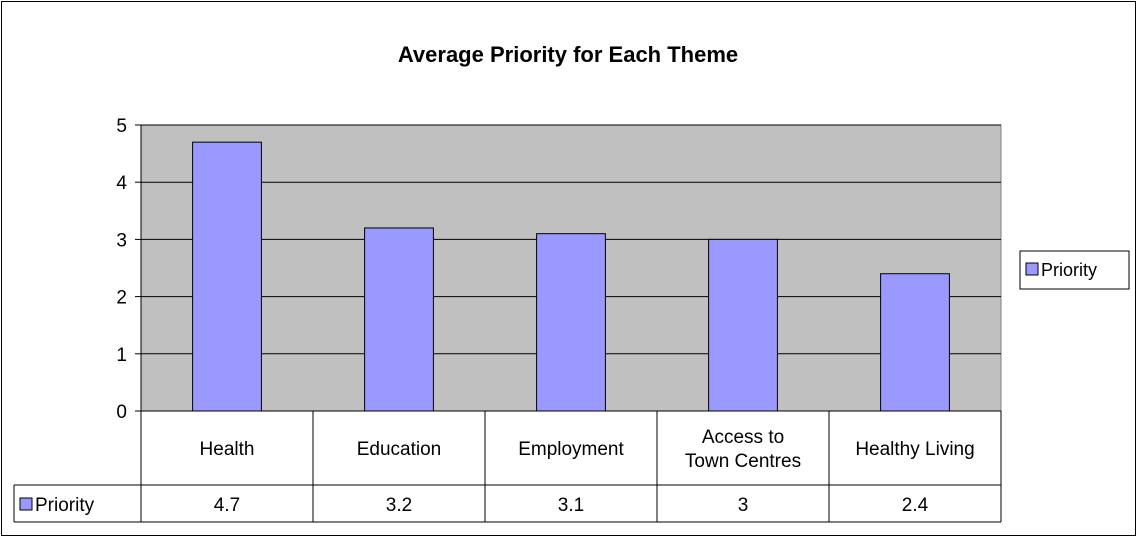  I want to click on data-table-value: 3, so click(743, 505).